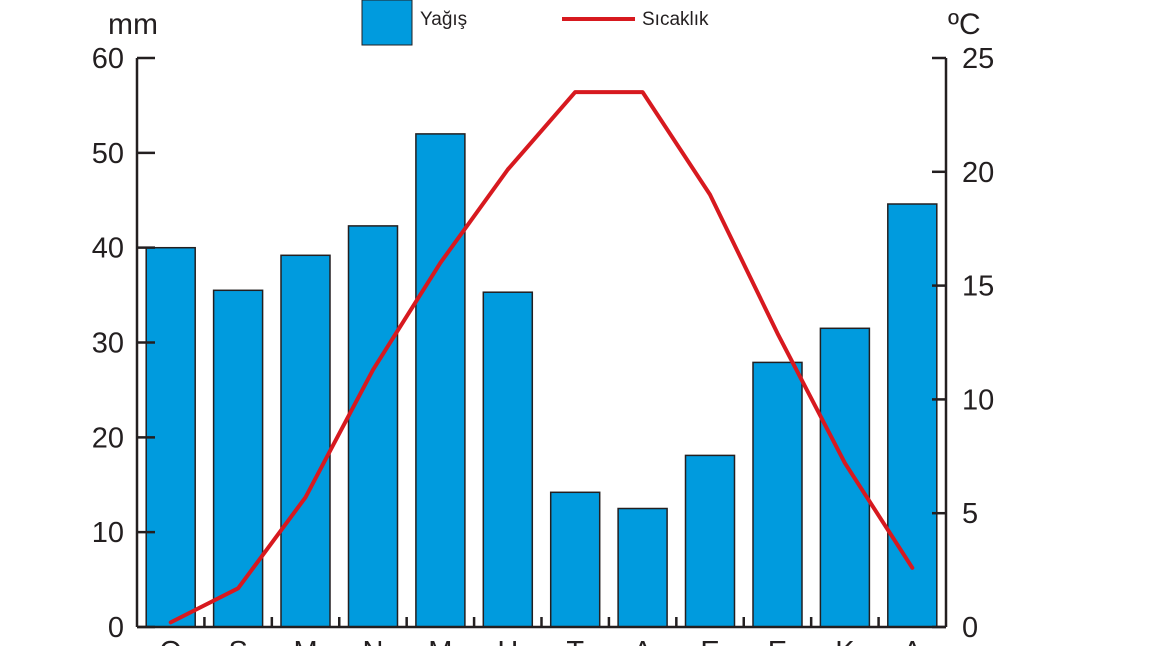 The width and height of the screenshot is (1150, 646). What do you see at coordinates (964, 24) in the screenshot?
I see `right-axis-unit: ºC` at bounding box center [964, 24].